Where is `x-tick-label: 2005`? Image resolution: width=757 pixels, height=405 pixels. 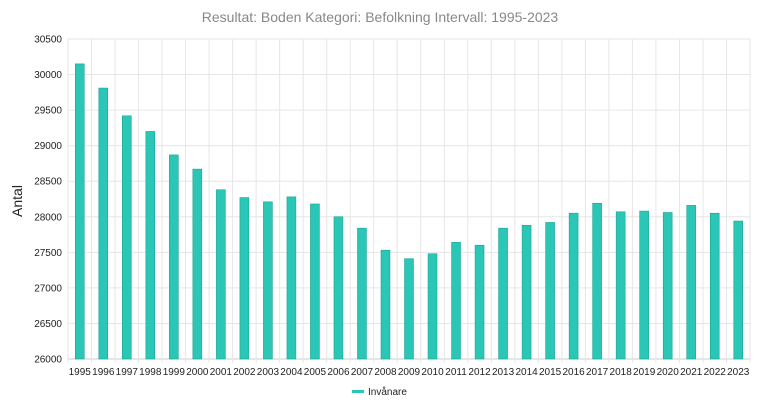 x-tick-label: 2005 is located at coordinates (315, 372).